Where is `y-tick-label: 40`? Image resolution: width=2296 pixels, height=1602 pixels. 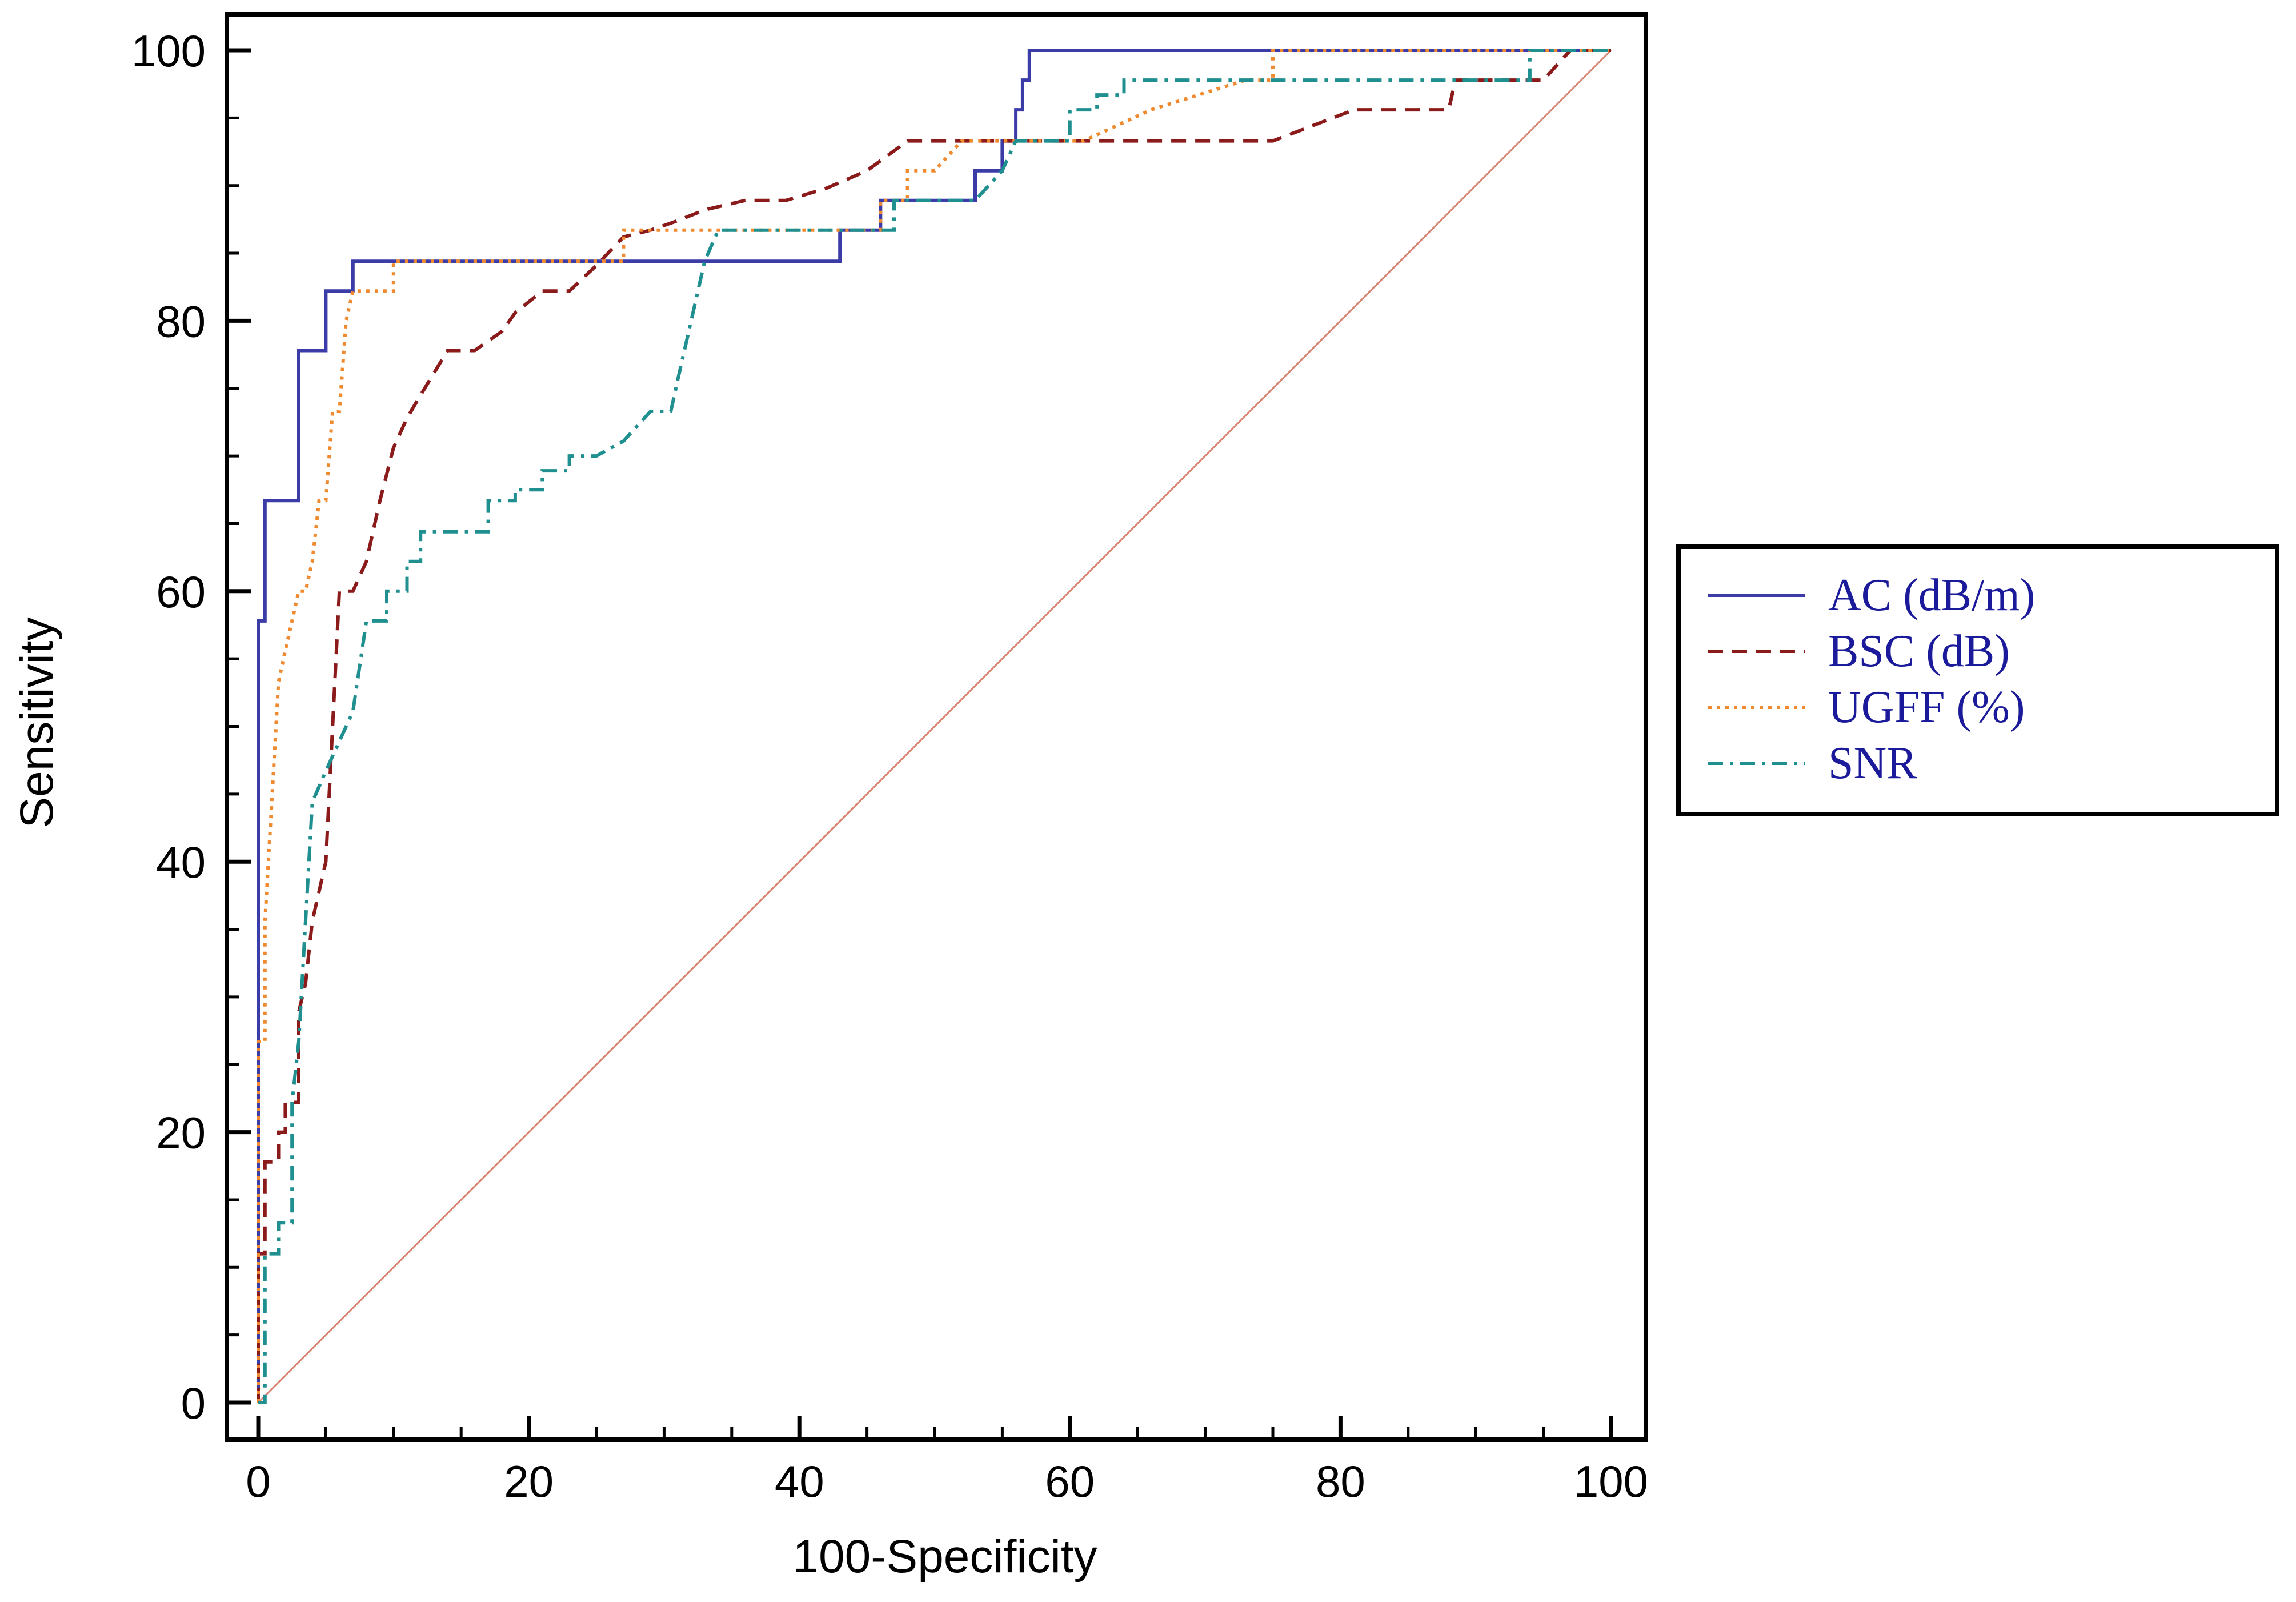
y-tick-label: 40 is located at coordinates (181, 862).